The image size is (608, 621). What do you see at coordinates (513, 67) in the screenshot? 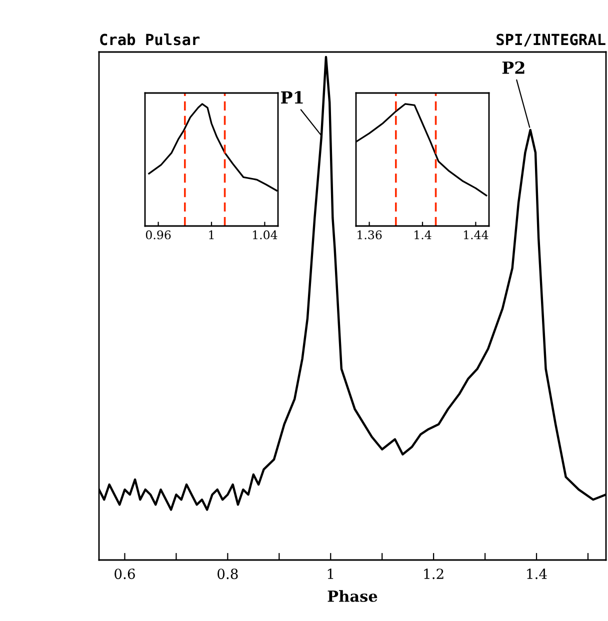
I see `annotation: P2` at bounding box center [513, 67].